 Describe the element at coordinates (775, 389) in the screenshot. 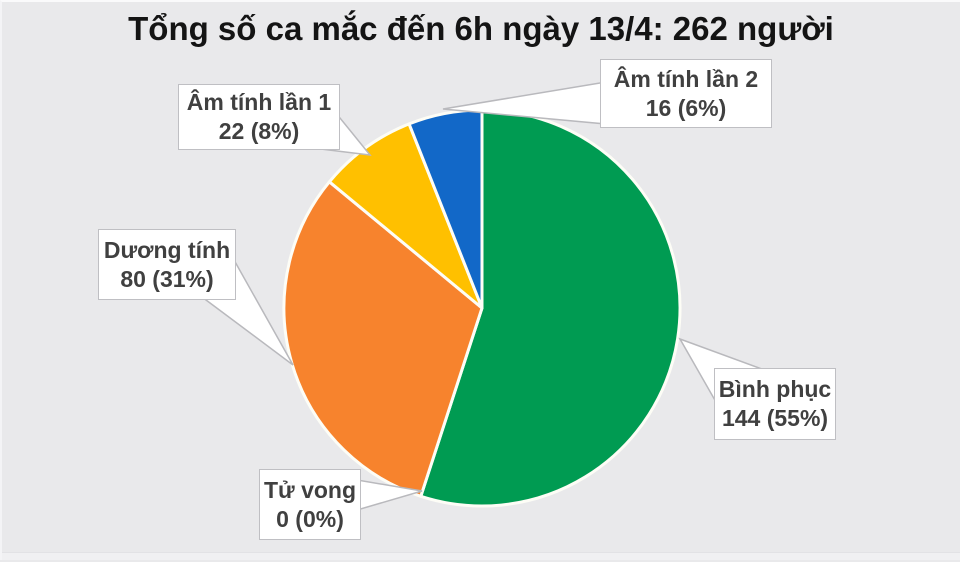

I see `callout-label: Bình phục` at that location.